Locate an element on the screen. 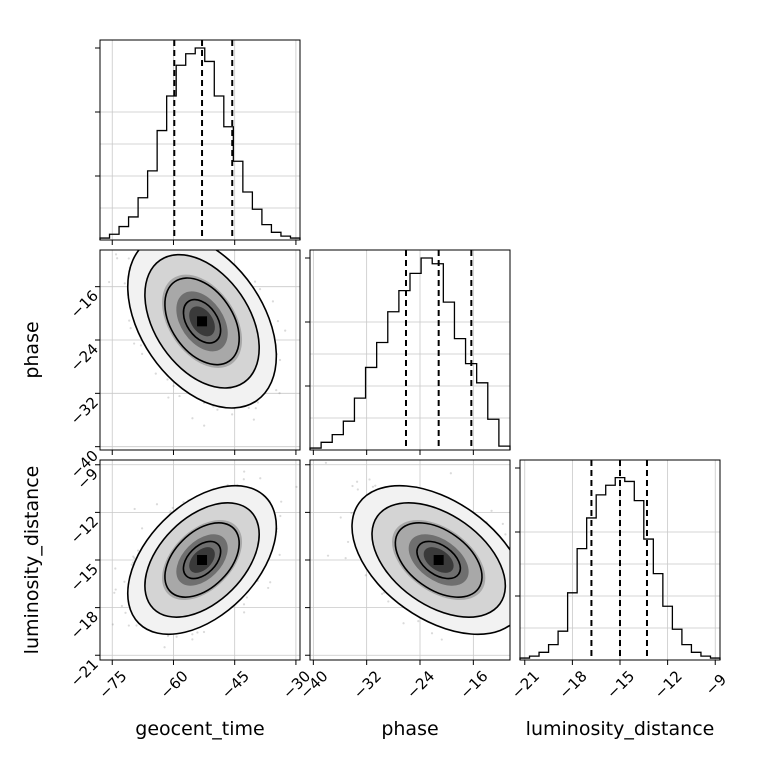 Image resolution: width=760 pixels, height=760 pixels. x-tick-label: −24 is located at coordinates (420, 684).